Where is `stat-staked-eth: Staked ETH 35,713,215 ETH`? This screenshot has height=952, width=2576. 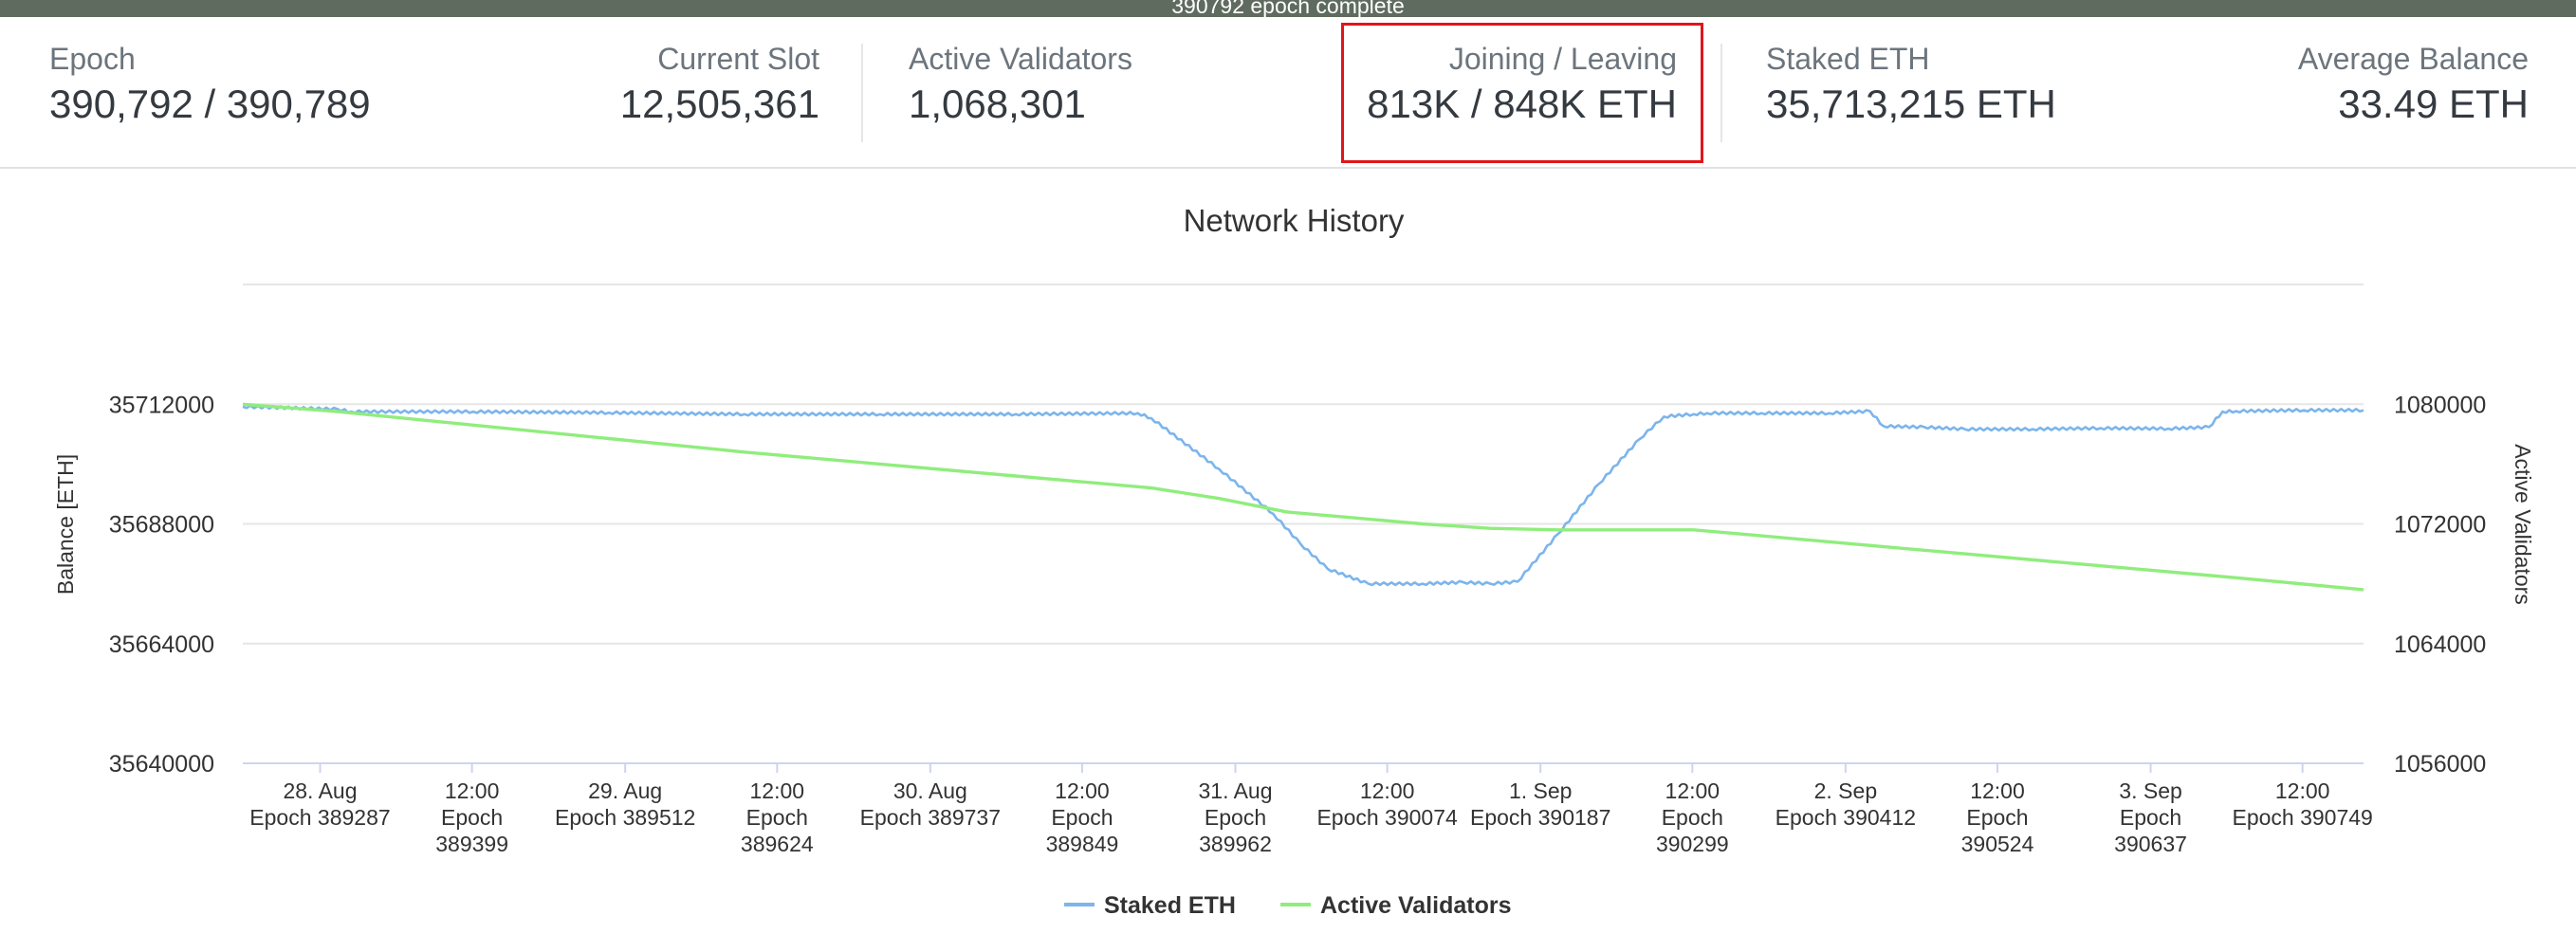 stat-staked-eth: Staked ETH 35,713,215 ETH is located at coordinates (1955, 93).